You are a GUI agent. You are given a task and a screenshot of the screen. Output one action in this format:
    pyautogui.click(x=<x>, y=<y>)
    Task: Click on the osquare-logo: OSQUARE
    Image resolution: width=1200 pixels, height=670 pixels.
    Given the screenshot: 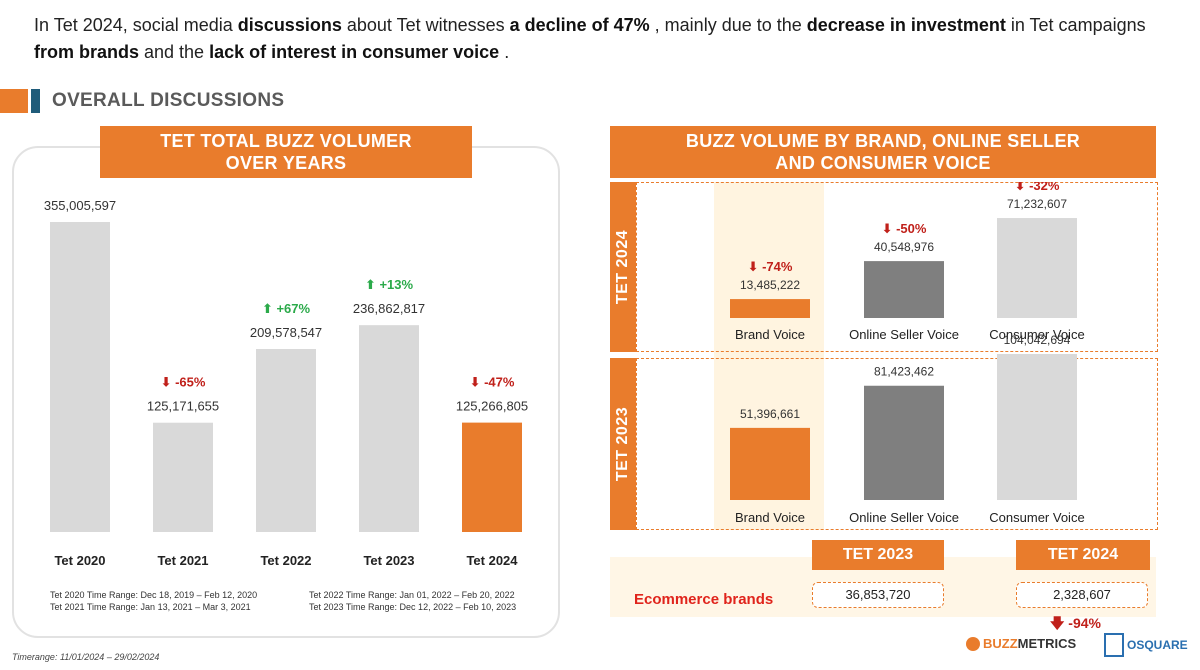 What is the action you would take?
    pyautogui.click(x=1146, y=645)
    